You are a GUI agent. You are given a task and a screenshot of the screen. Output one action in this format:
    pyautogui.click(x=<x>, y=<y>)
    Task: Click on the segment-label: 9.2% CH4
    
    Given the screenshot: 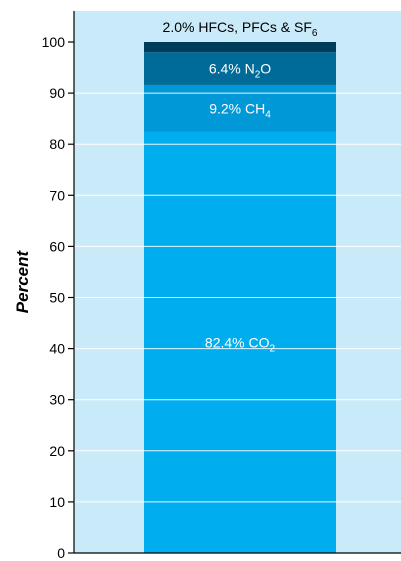 What is the action you would take?
    pyautogui.click(x=240, y=110)
    